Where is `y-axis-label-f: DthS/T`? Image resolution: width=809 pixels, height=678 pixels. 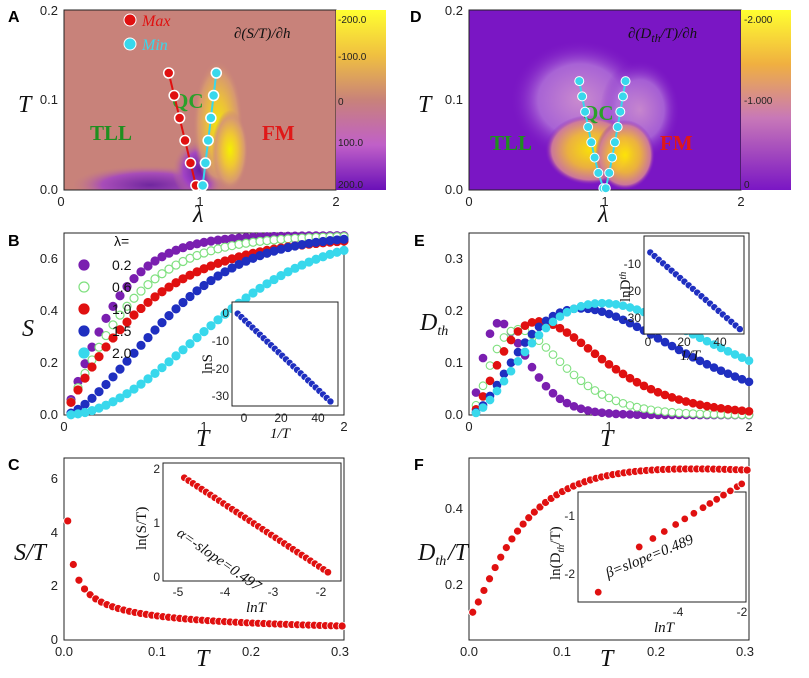
y-axis-label-f: DthS/T is located at coordinates (431, 554).